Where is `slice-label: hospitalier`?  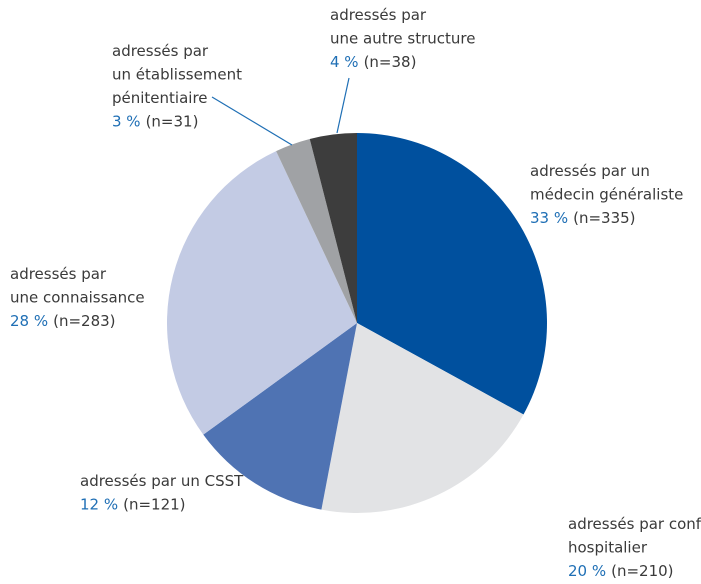 slice-label: hospitalier is located at coordinates (608, 548).